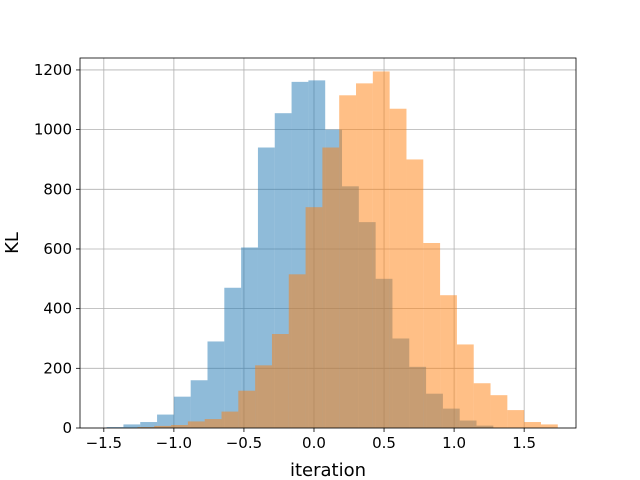 Image resolution: width=640 pixels, height=480 pixels. Describe the element at coordinates (53, 70) in the screenshot. I see `y-tick-label: 1200` at that location.